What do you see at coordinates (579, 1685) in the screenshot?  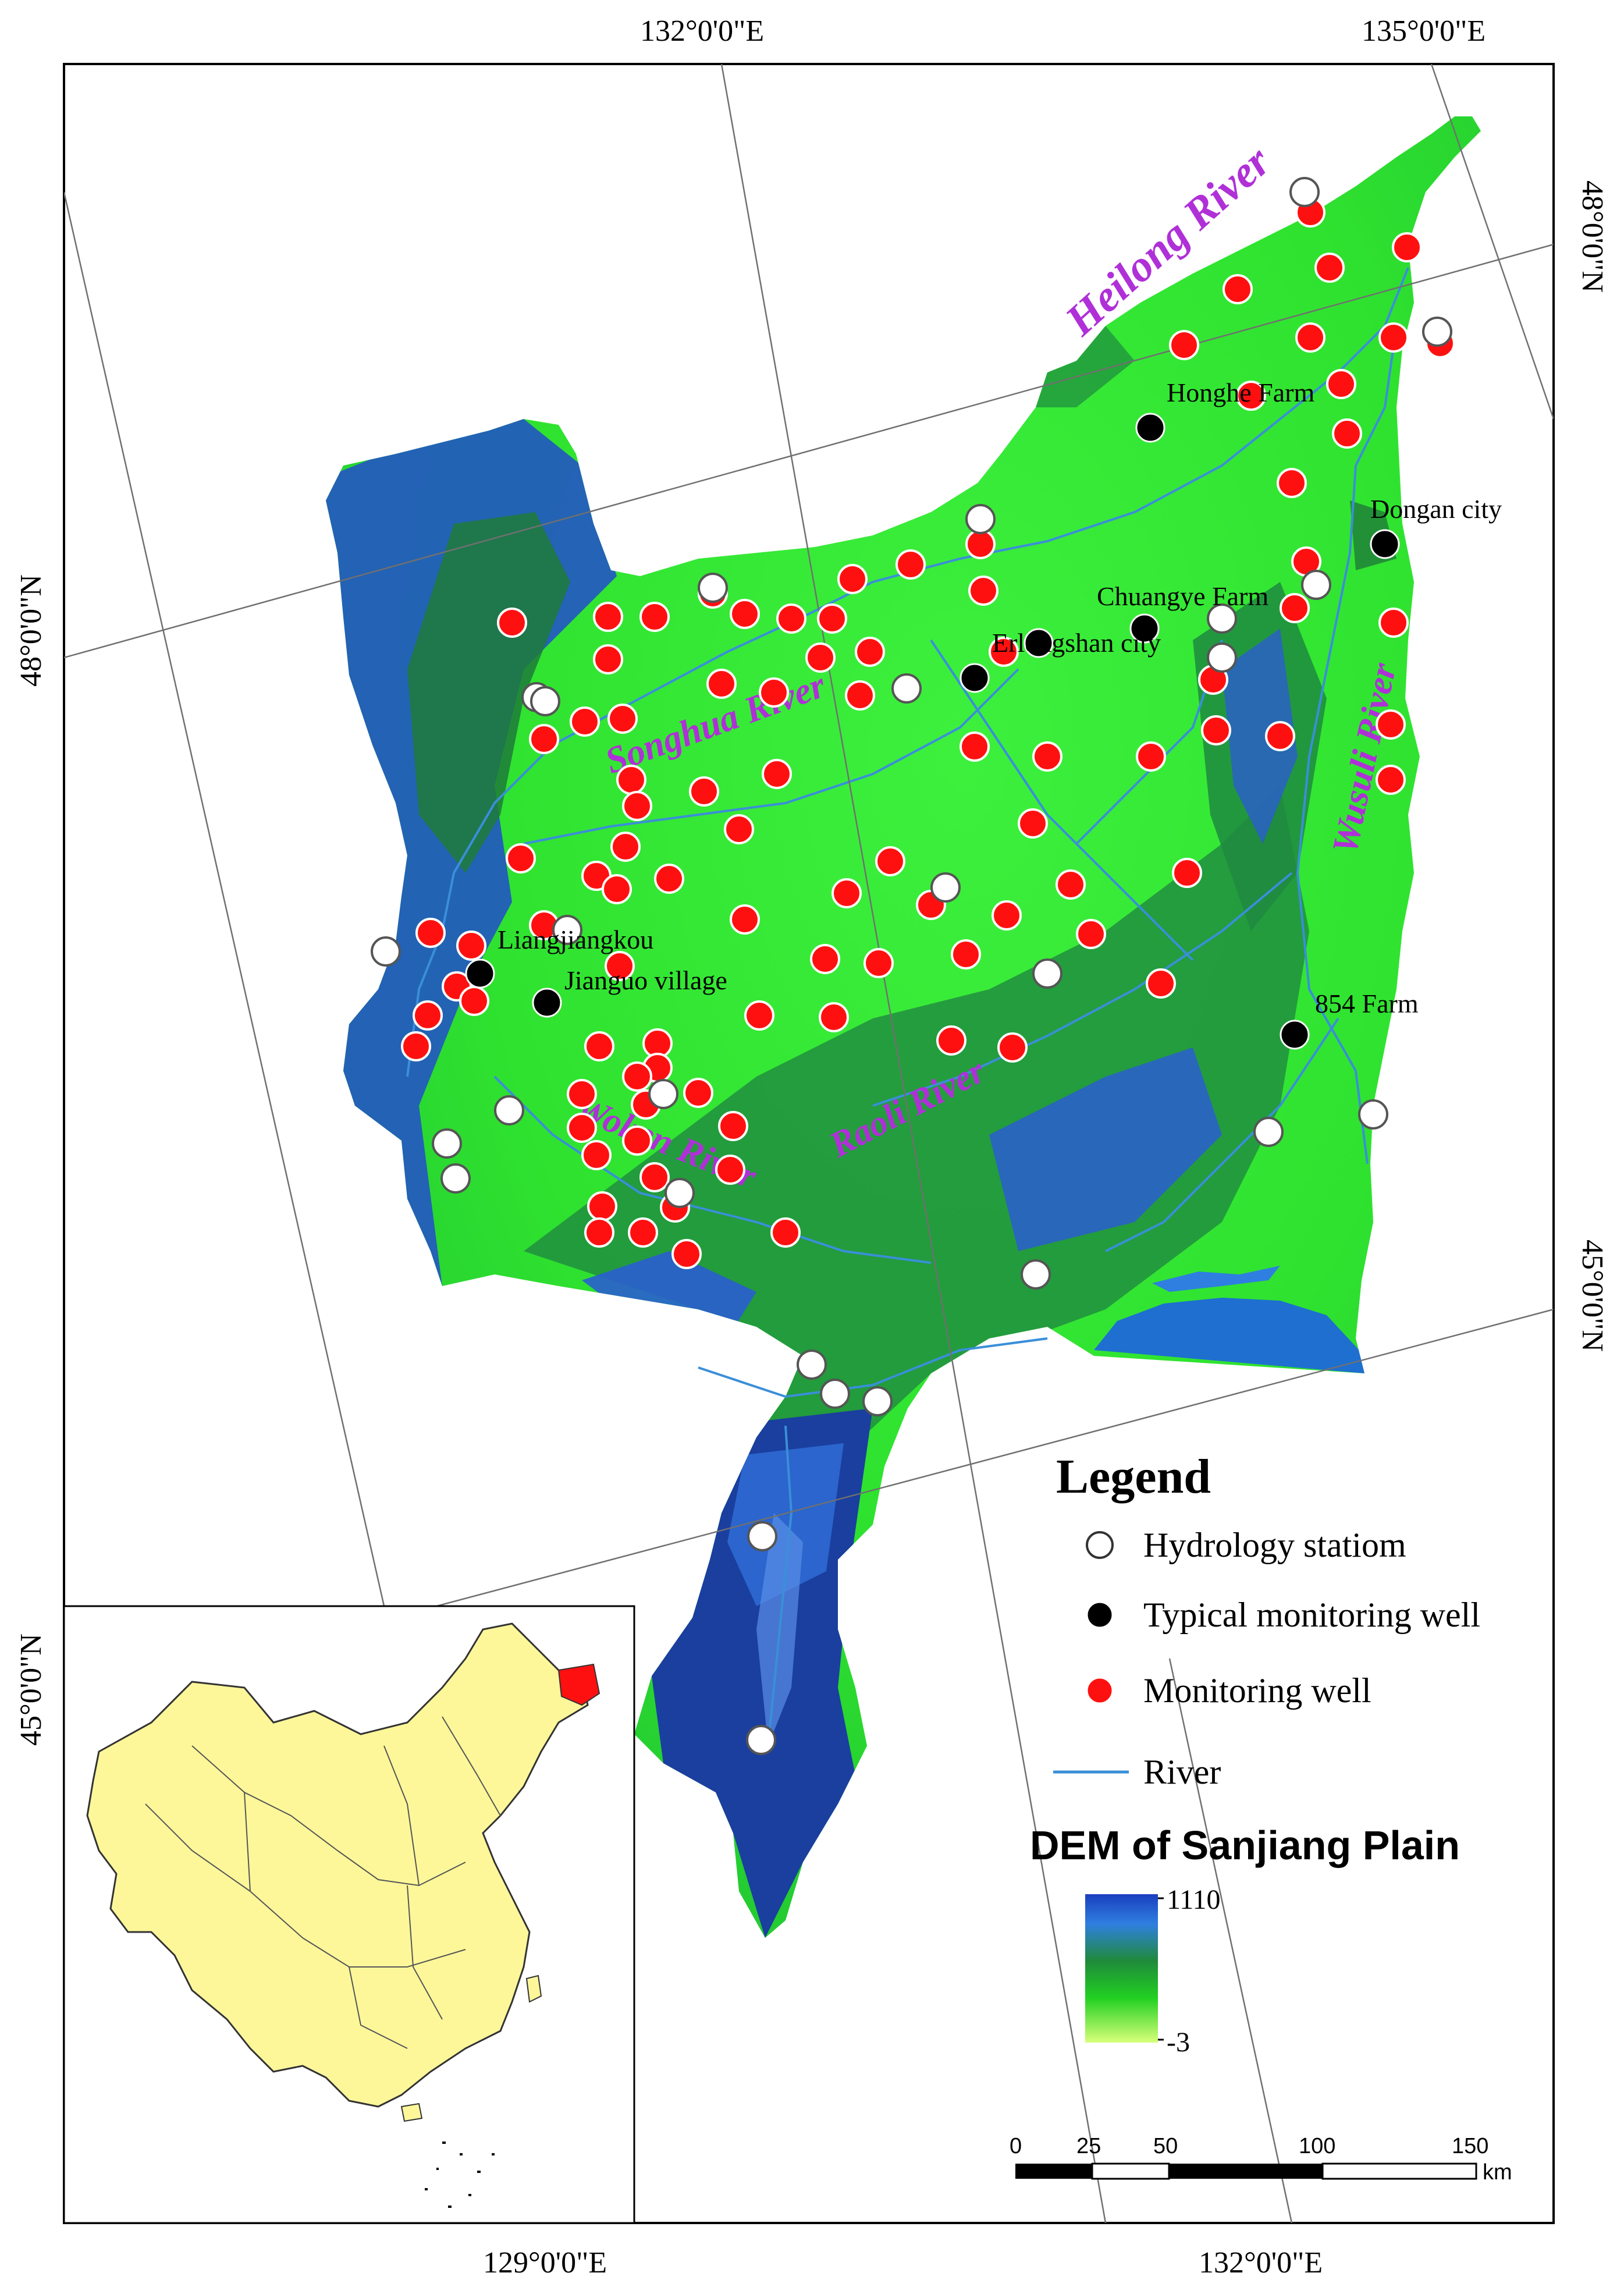 I see `study-area-highlight` at bounding box center [579, 1685].